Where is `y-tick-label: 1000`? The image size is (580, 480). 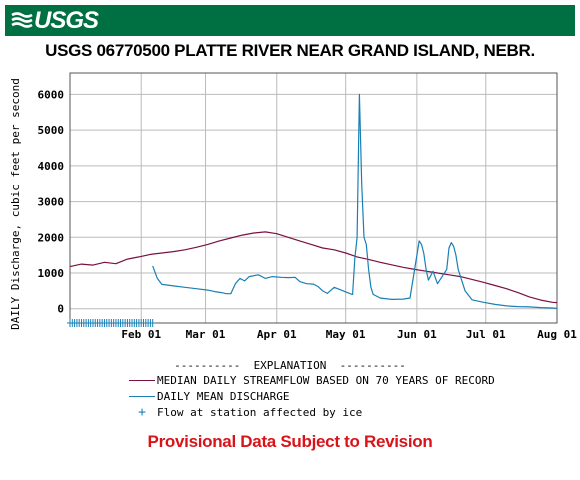 y-tick-label: 1000 is located at coordinates (51, 273).